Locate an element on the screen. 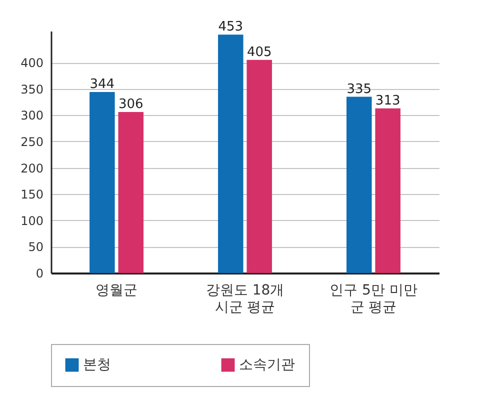 Image resolution: width=500 pixels, height=395 pixels. y-tick-label: 0 is located at coordinates (40, 273).